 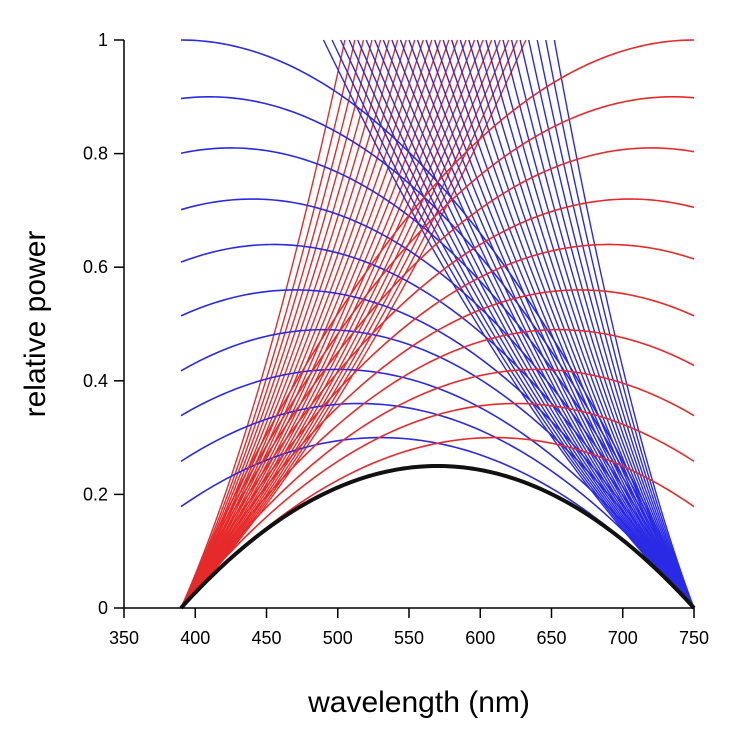 I want to click on x-tick-label: 700, so click(x=623, y=638).